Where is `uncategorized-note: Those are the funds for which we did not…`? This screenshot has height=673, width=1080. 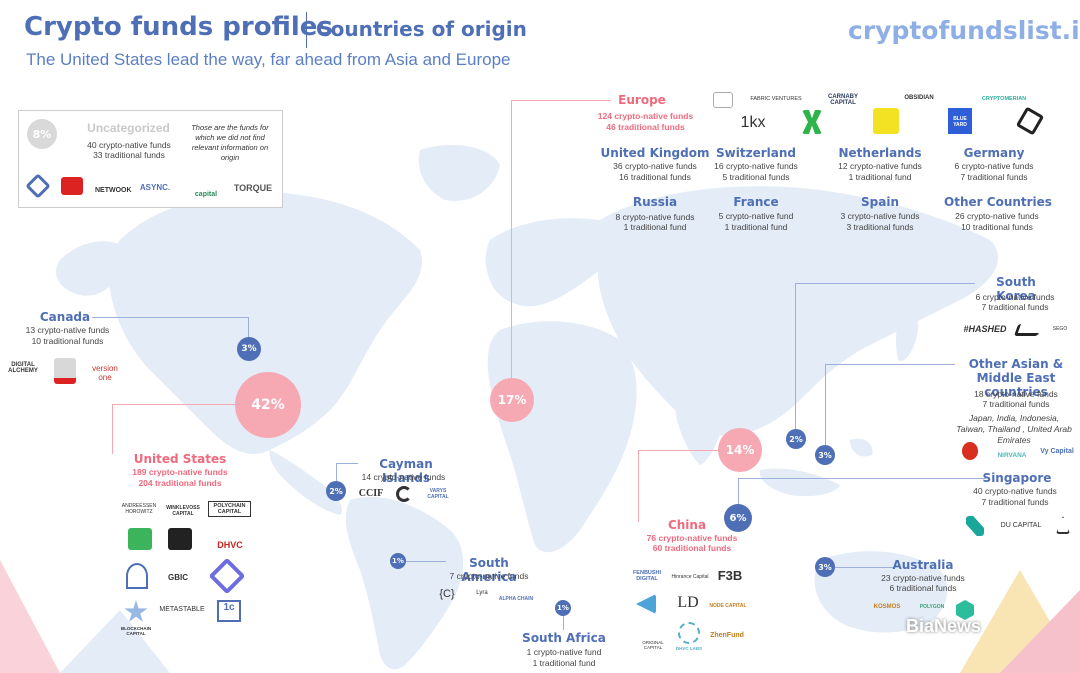 uncategorized-note: Those are the funds for which we did not… is located at coordinates (230, 142).